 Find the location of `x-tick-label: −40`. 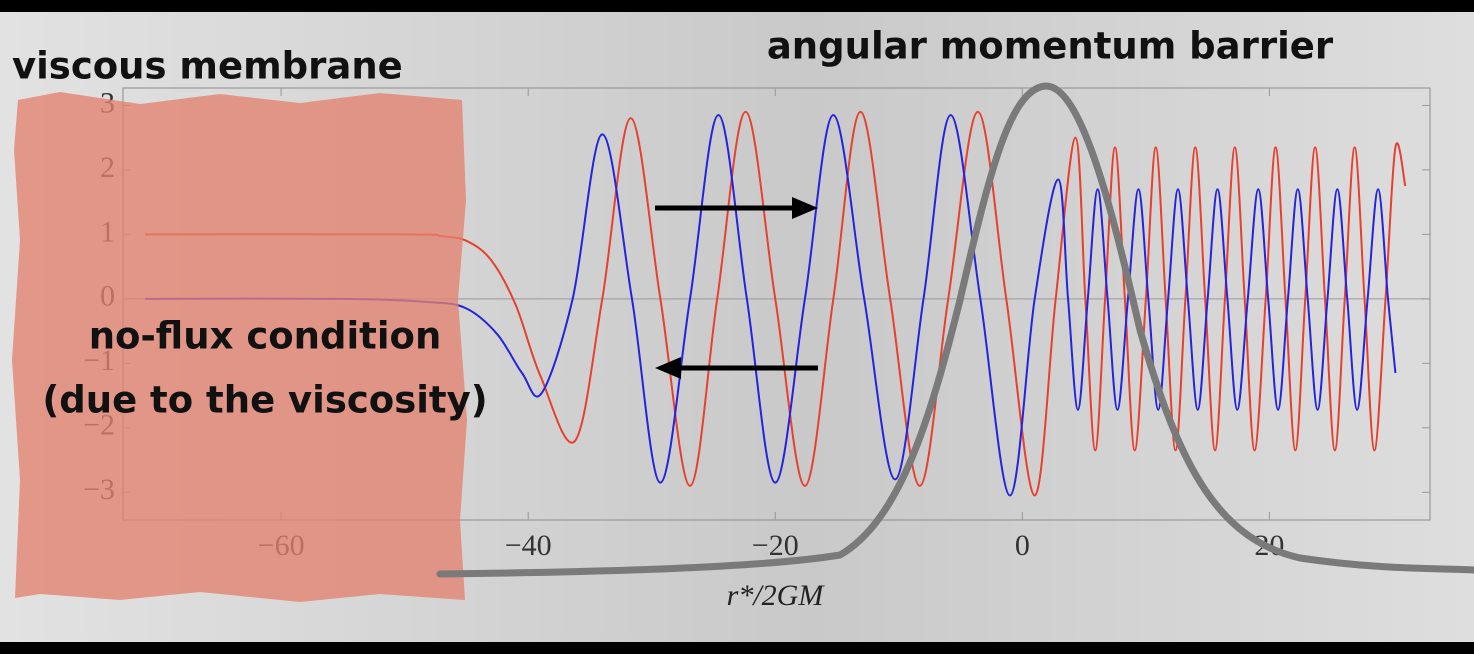

x-tick-label: −40 is located at coordinates (528, 545).